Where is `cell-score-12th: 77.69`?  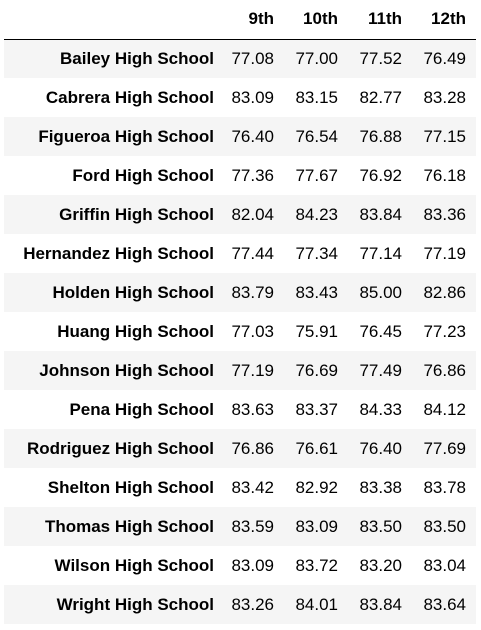
cell-score-12th: 77.69 is located at coordinates (444, 448).